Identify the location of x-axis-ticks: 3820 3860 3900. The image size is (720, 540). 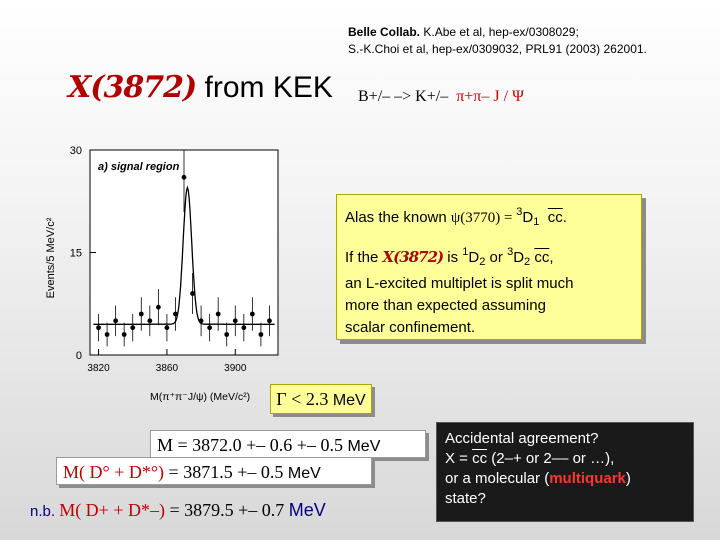
(167, 361).